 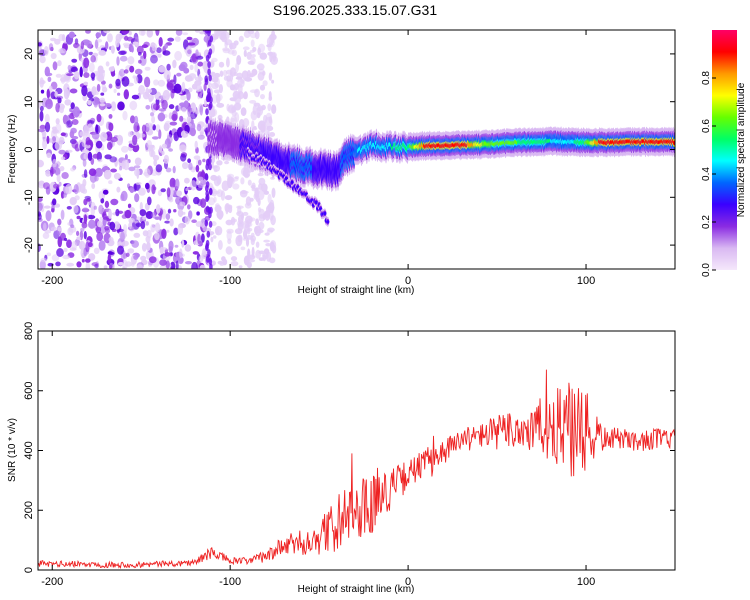 What do you see at coordinates (741, 149) in the screenshot?
I see `colorbar-label: Normalized spectral amplitude` at bounding box center [741, 149].